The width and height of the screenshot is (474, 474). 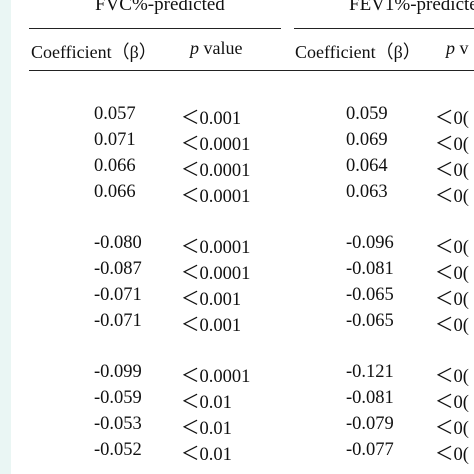 I want to click on table-cell: -0.079, so click(x=370, y=424).